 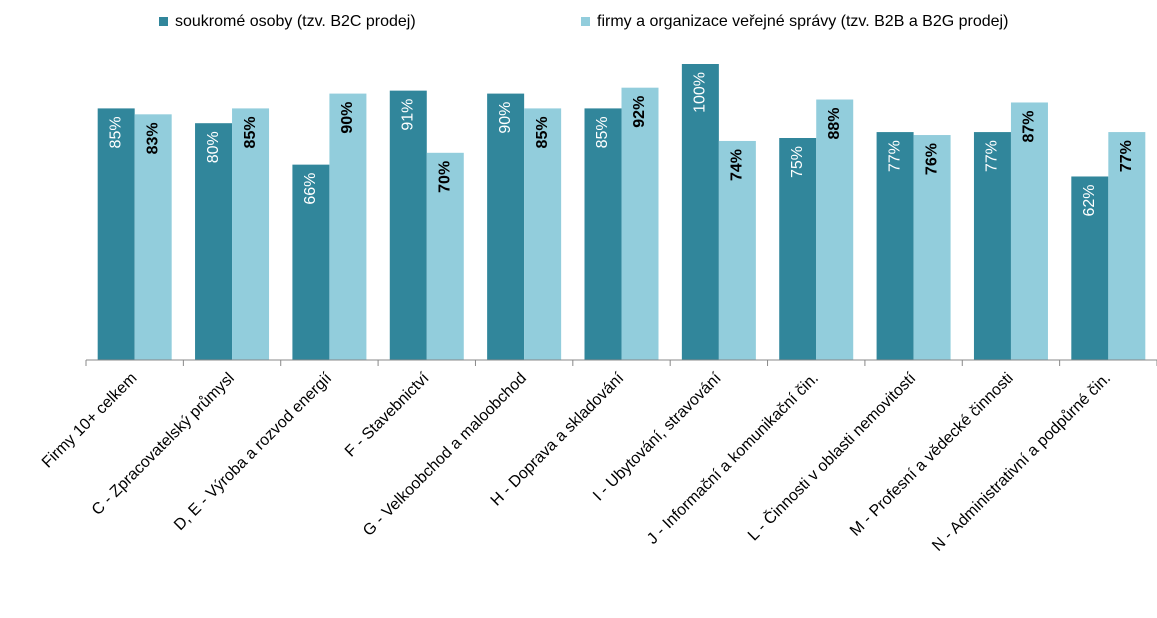 I want to click on value-label: 70%, so click(x=444, y=177).